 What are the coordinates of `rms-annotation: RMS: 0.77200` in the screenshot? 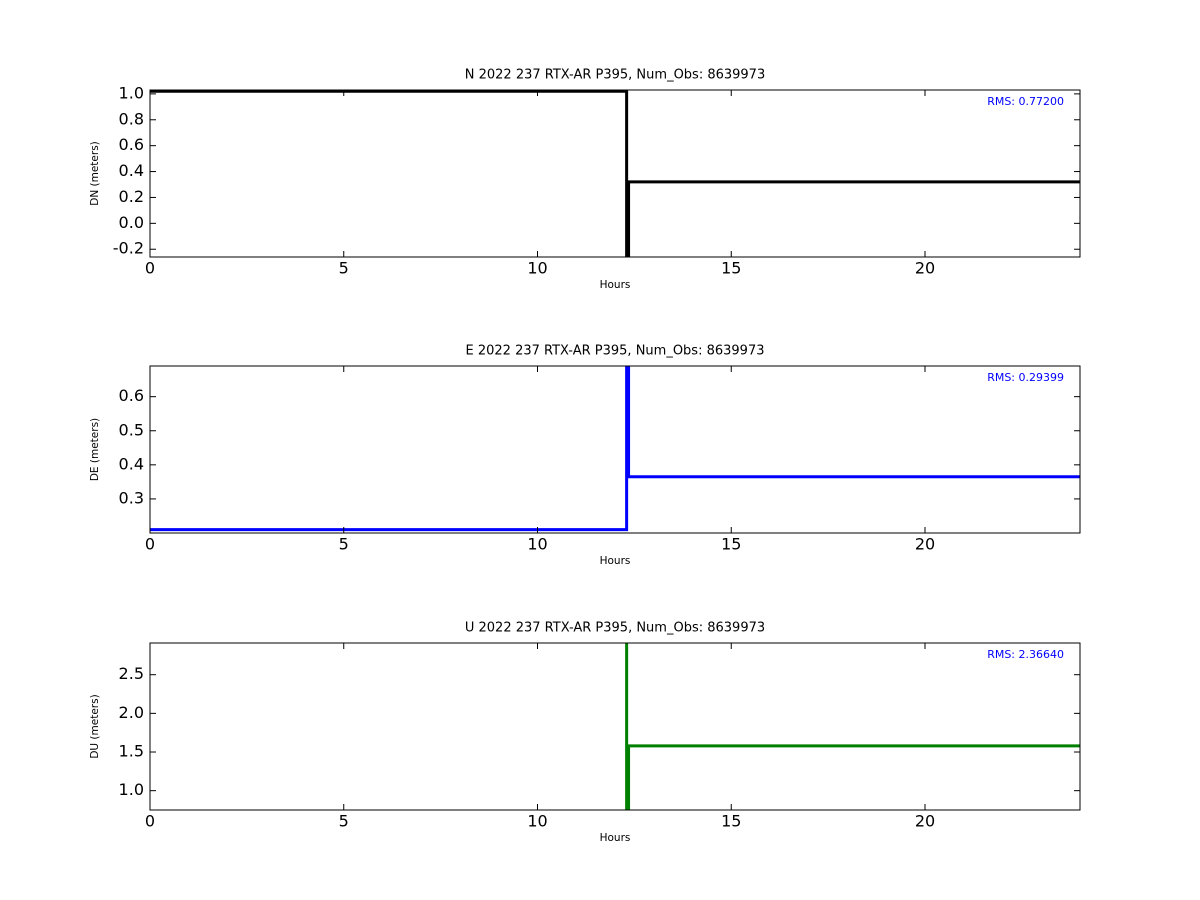 It's located at (1025, 101).